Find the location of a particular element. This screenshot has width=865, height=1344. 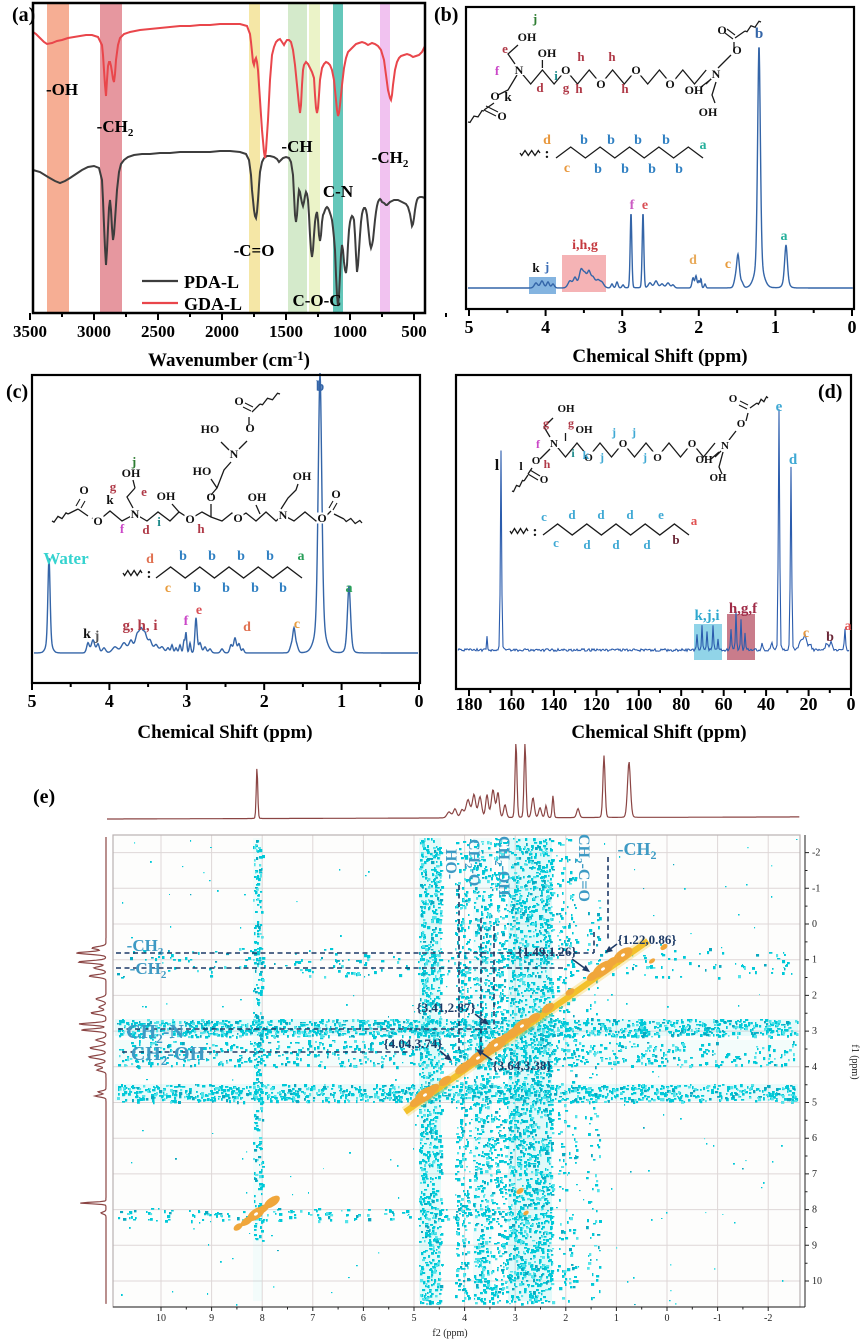

svg-text: C-O-C is located at coordinates (316, 300).